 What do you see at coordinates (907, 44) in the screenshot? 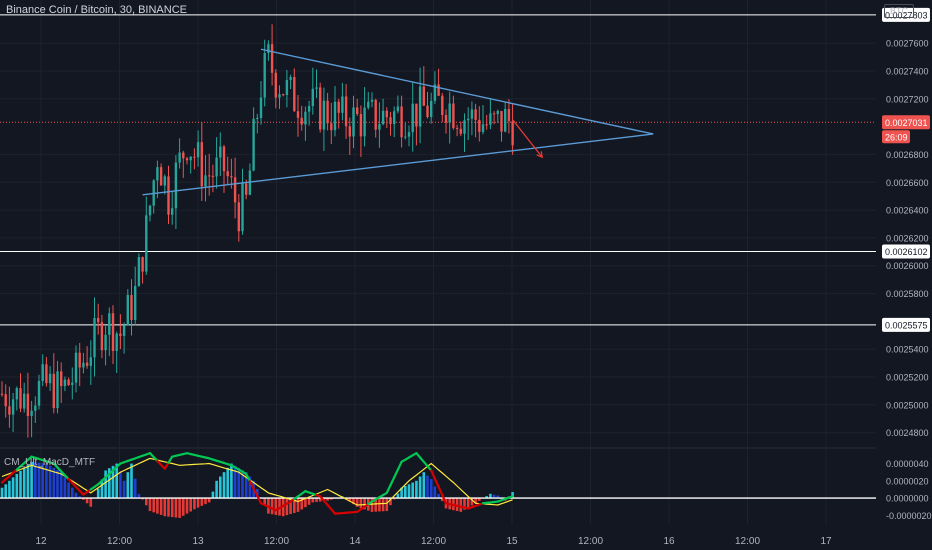
I see `y-tick-label: 0.0027600` at bounding box center [907, 44].